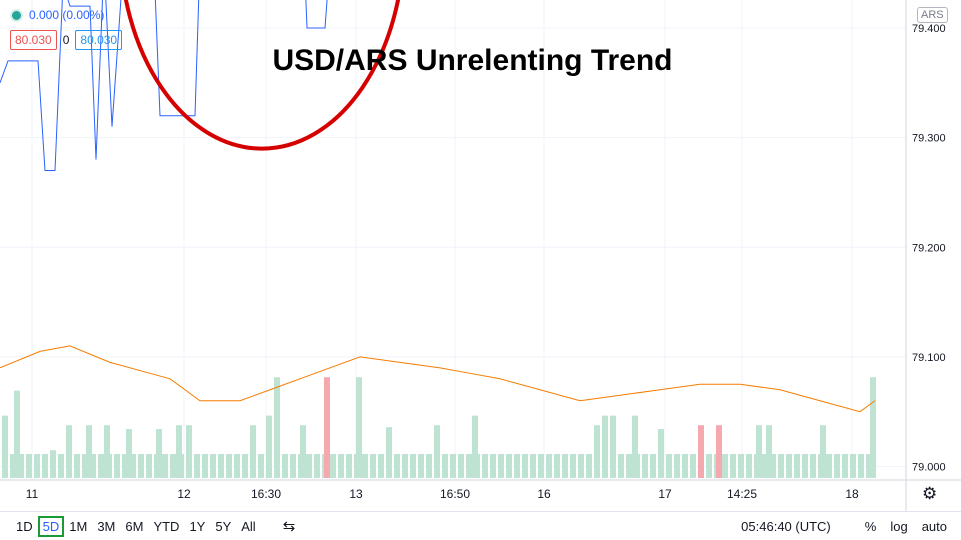 This screenshot has width=961, height=540. I want to click on timeframe-6m: 6M, so click(134, 526).